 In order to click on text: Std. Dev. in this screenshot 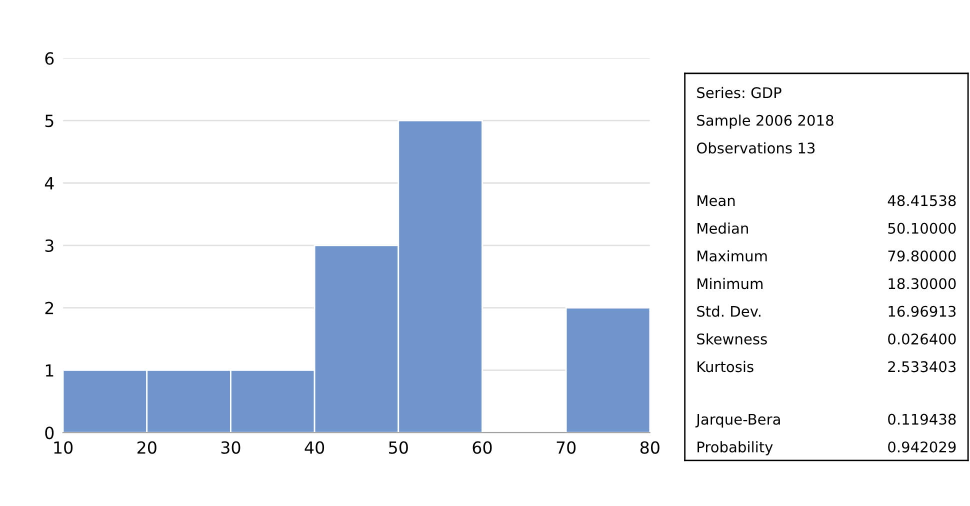, I will do `click(728, 311)`.